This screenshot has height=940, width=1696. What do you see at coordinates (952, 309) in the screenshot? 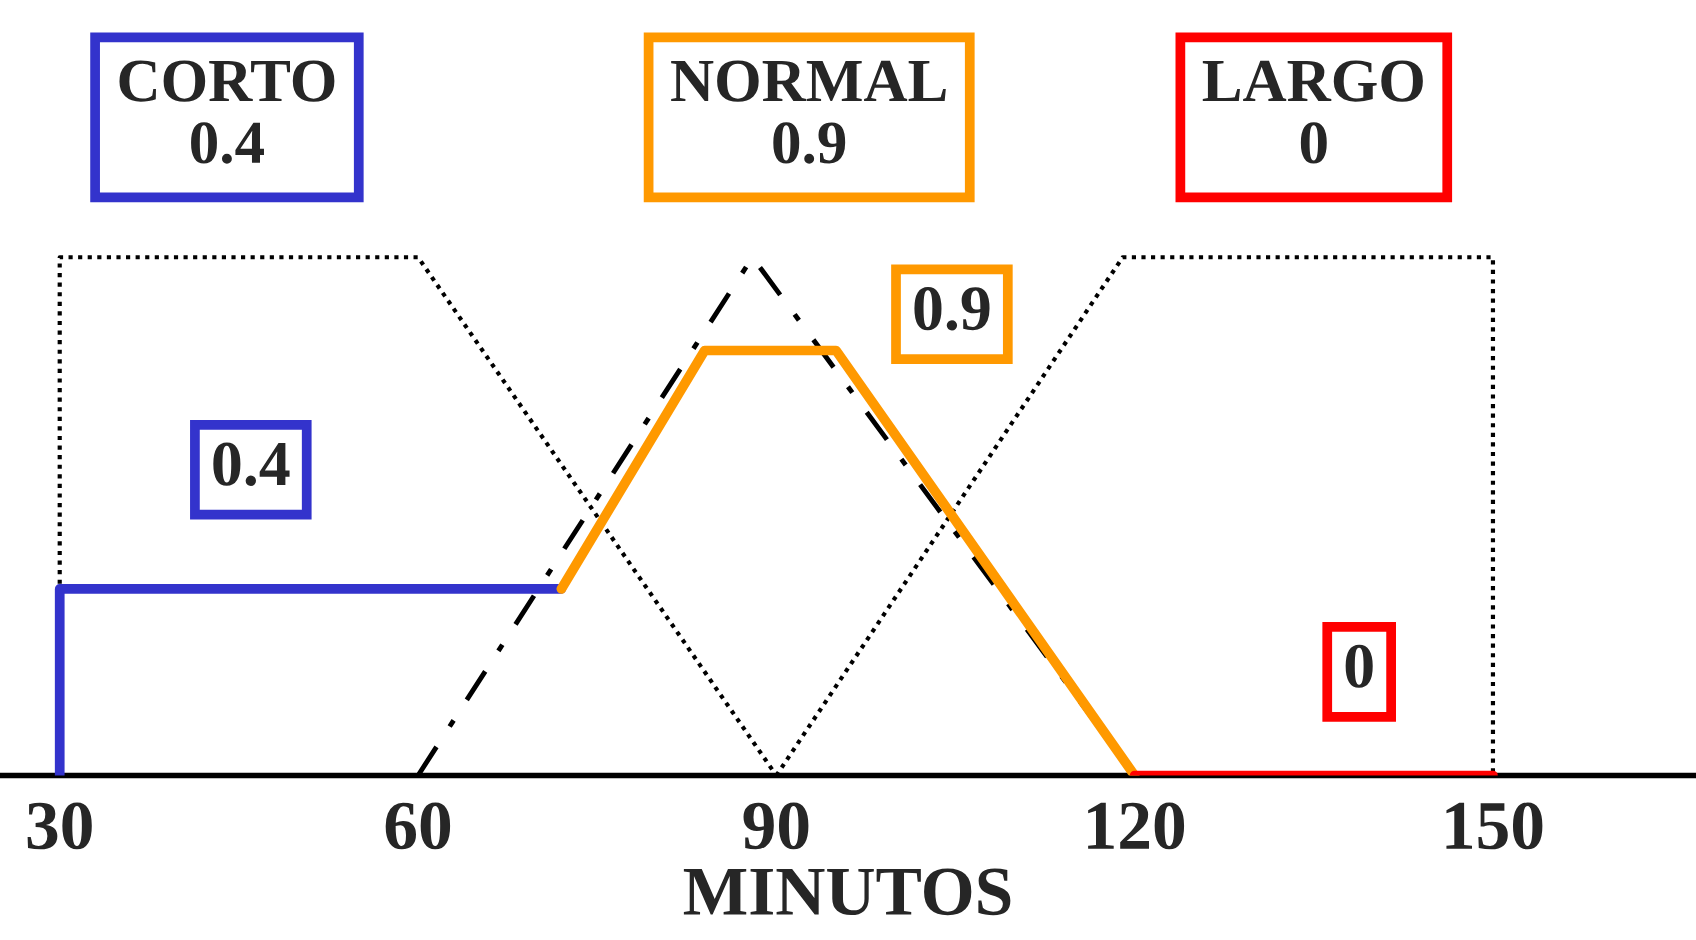
I see `annotation: 0.9` at bounding box center [952, 309].